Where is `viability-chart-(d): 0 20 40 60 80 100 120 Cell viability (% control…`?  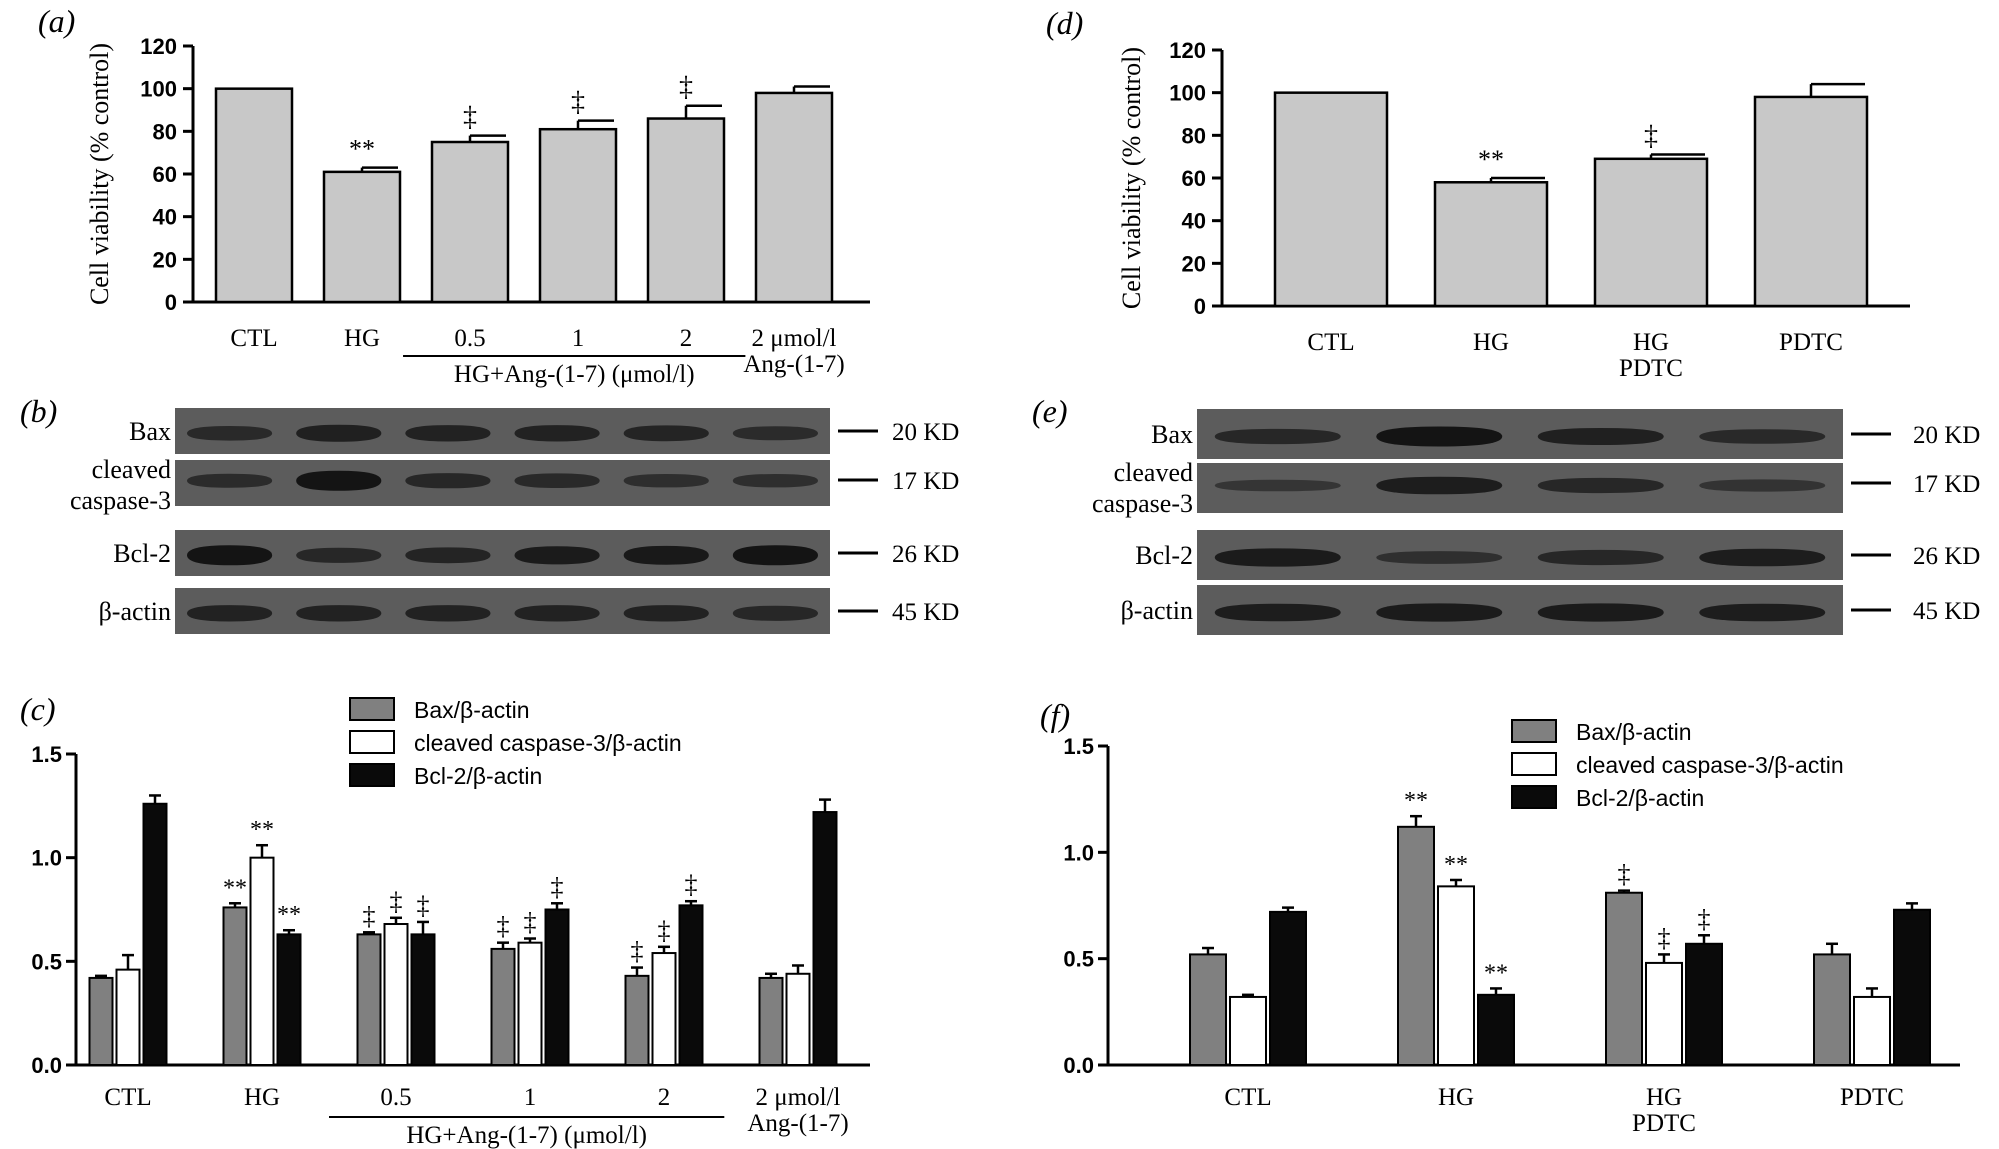
viability-chart-(d): 0 20 40 60 80 100 120 Cell viability (% control… is located at coordinates (1513, 210).